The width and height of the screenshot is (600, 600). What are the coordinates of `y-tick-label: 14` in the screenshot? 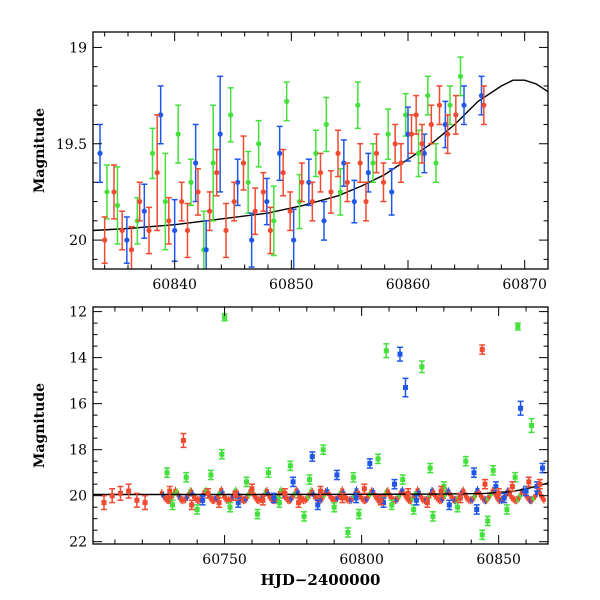 It's located at (78, 359).